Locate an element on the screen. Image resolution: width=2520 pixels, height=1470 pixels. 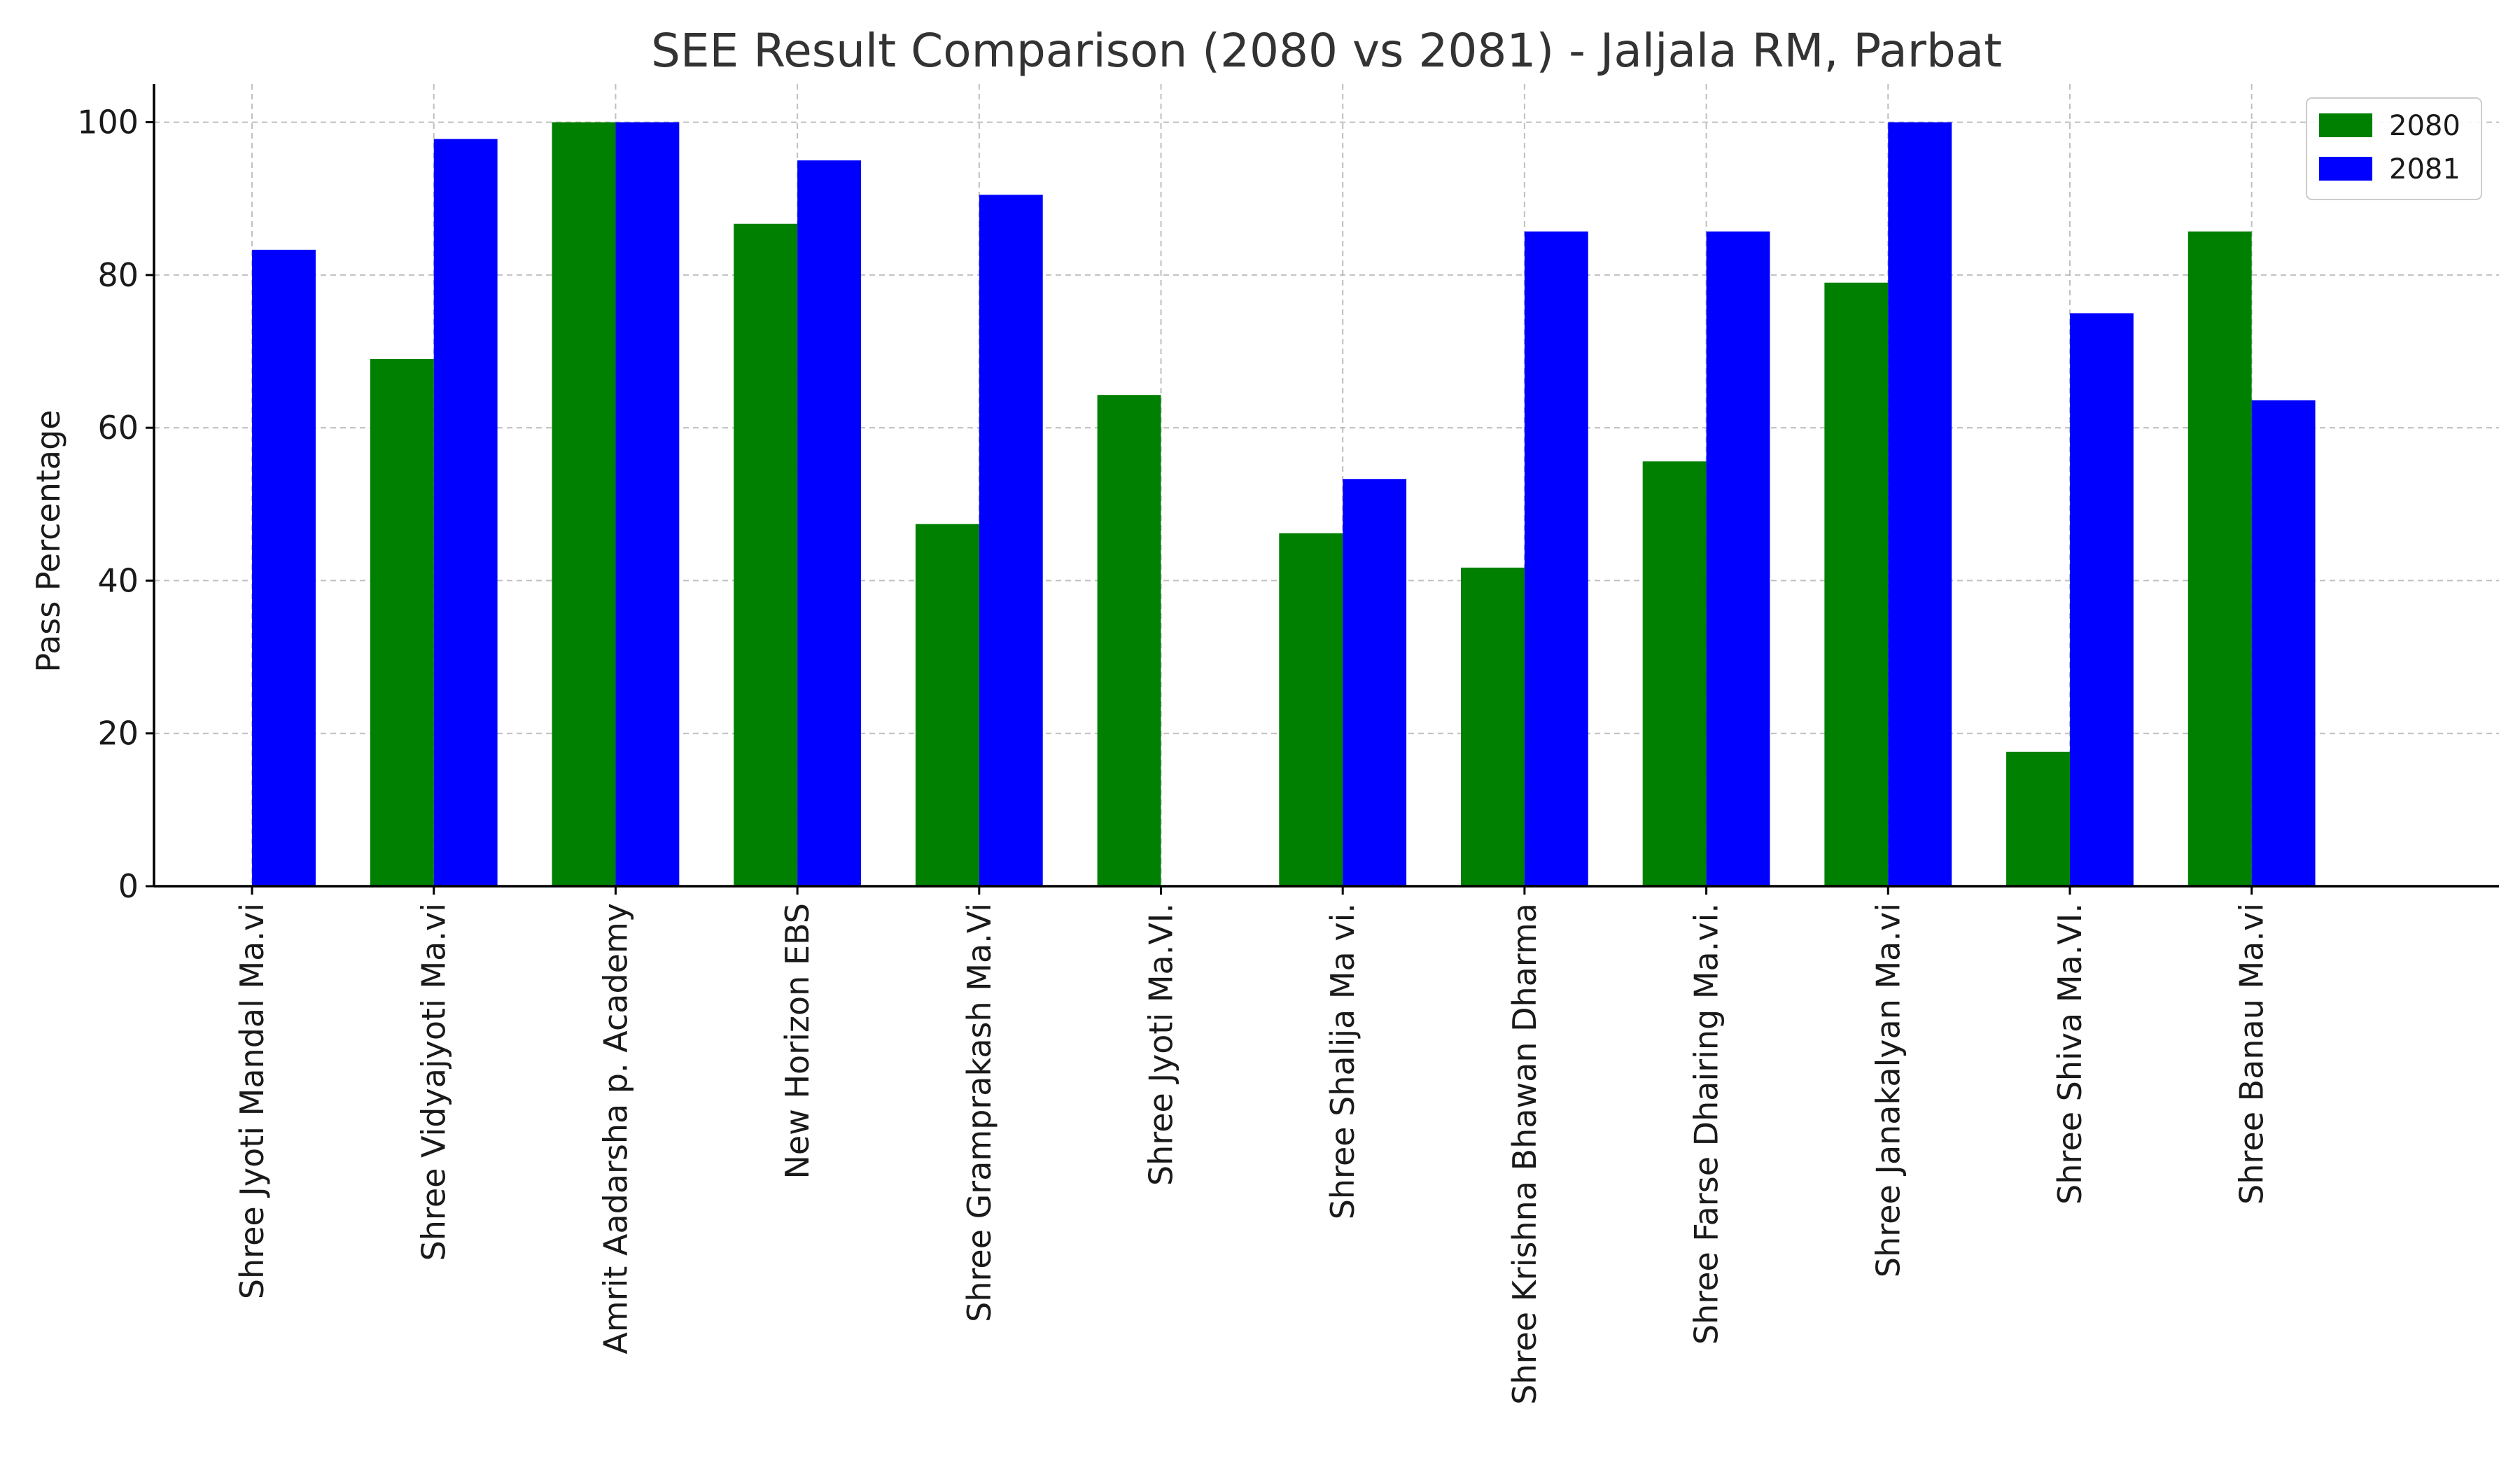
x-tick-label: Shree Janakalyan Ma.vi is located at coordinates (1888, 1090).